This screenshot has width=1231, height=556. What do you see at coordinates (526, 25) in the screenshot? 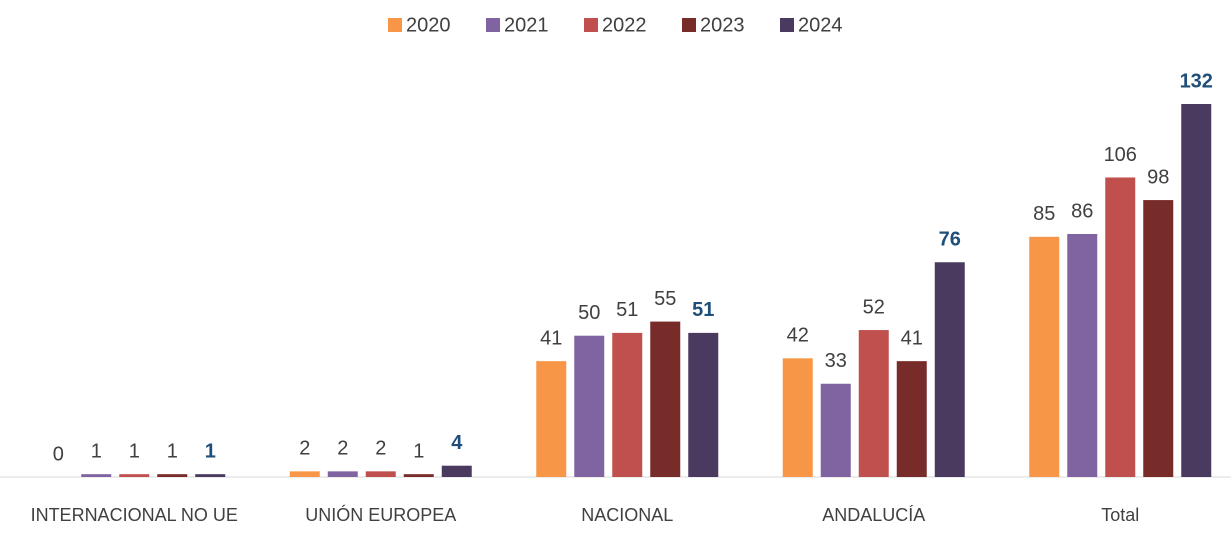
I see `legend-label: 2021` at bounding box center [526, 25].